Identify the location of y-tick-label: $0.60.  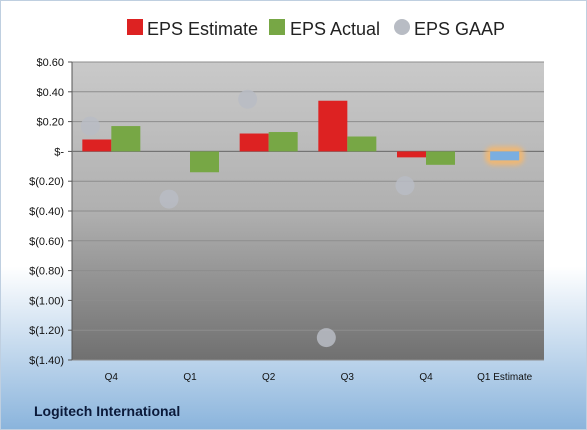
(50, 63).